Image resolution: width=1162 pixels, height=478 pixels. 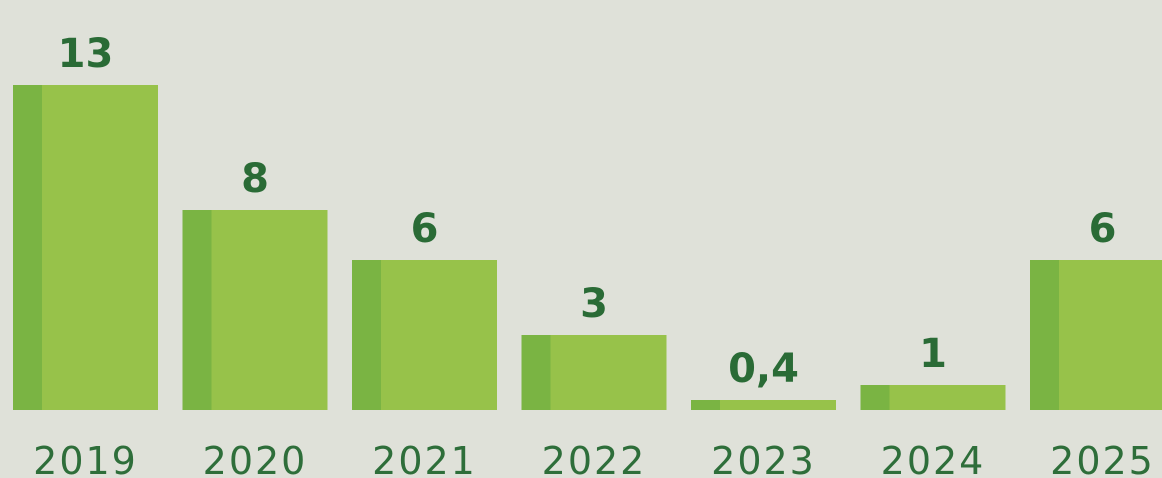 What do you see at coordinates (933, 397) in the screenshot?
I see `bar-2024` at bounding box center [933, 397].